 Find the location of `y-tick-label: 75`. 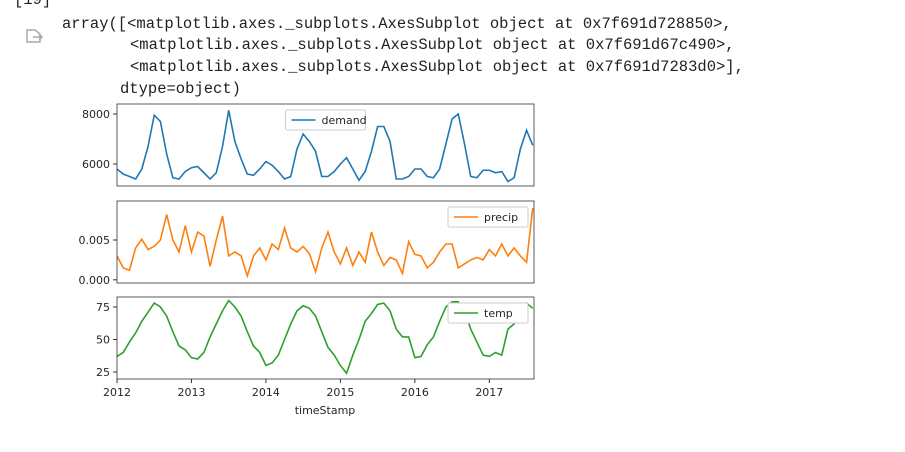

y-tick-label: 75 is located at coordinates (103, 307).